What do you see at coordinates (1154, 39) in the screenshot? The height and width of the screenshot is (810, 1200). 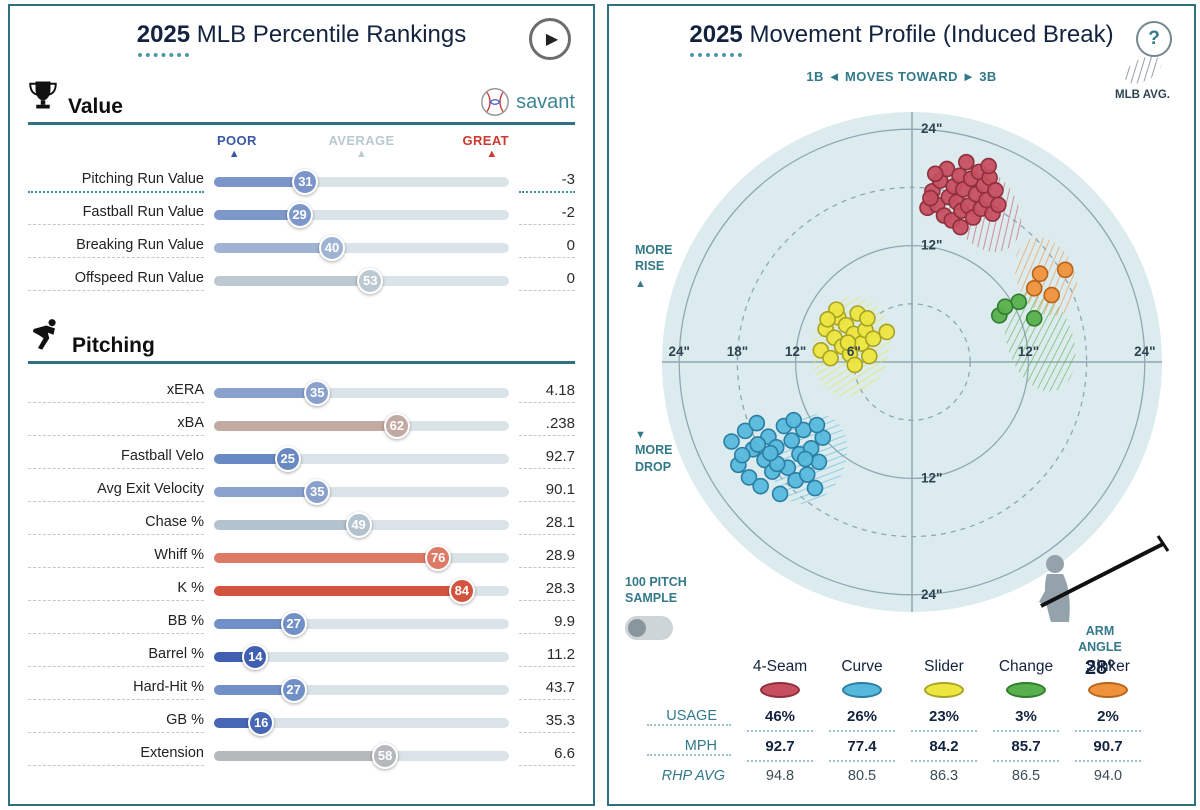 I see `help-button: ?` at bounding box center [1154, 39].